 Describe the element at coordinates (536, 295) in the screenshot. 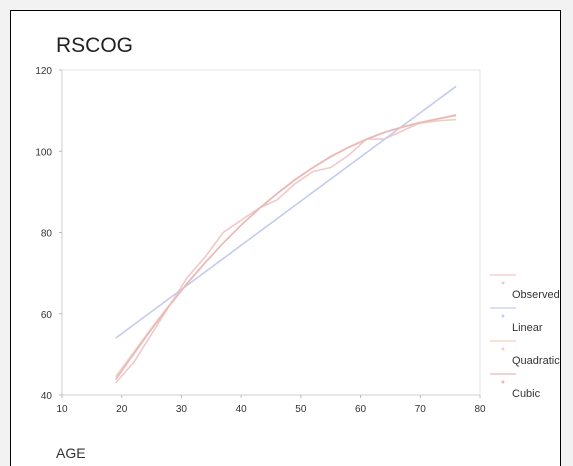

I see `legend-label: Observed` at that location.